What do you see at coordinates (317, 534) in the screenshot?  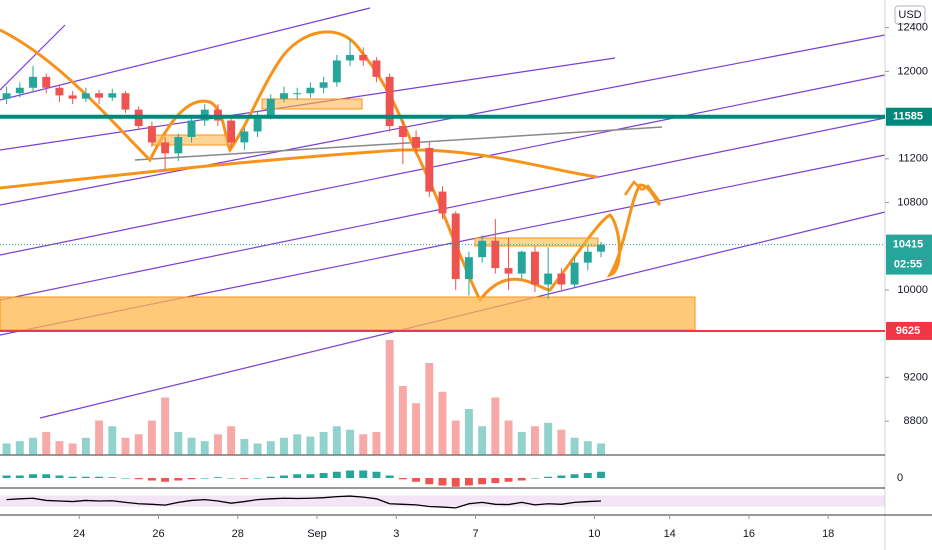 I see `x-tick-label: Sep` at bounding box center [317, 534].